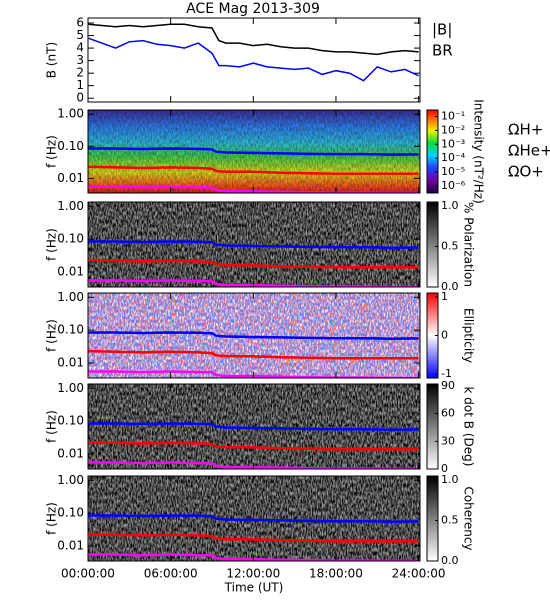 This screenshot has width=550, height=600. What do you see at coordinates (448, 385) in the screenshot?
I see `colorbar-tick-label: 90` at bounding box center [448, 385].